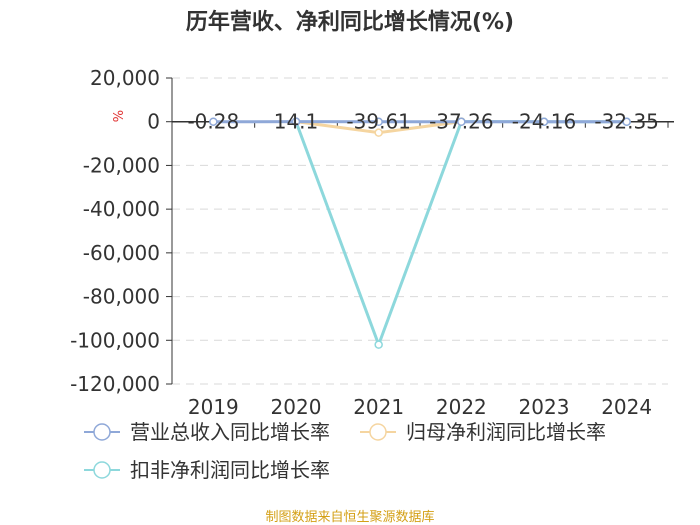 Image resolution: width=700 pixels, height=525 pixels. I want to click on x-tick-label: 2020, so click(296, 407).